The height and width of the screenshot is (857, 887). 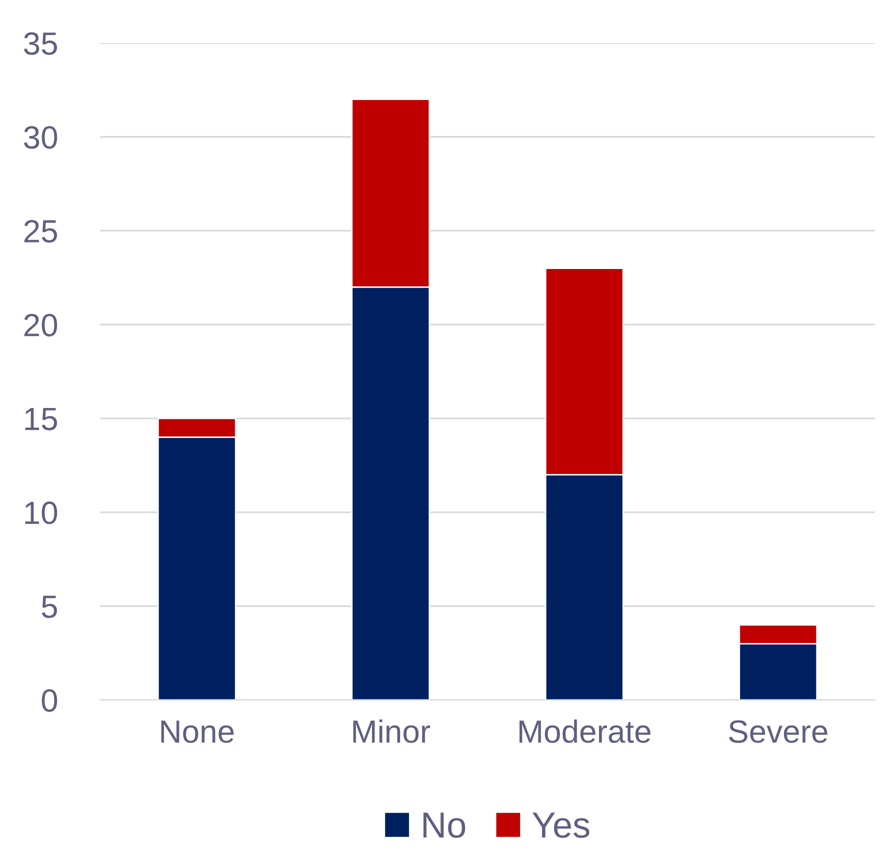 I want to click on y-tick-label: 10, so click(x=41, y=513).